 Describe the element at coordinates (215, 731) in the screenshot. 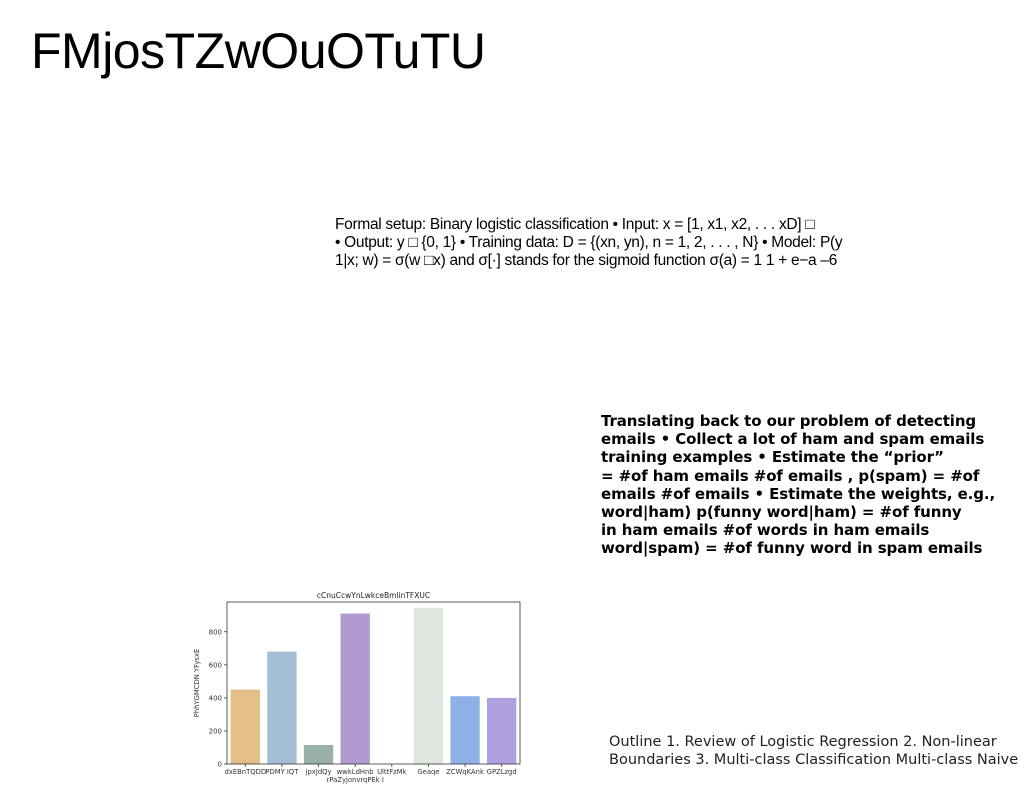

I see `y-tick-label-1: 200` at that location.